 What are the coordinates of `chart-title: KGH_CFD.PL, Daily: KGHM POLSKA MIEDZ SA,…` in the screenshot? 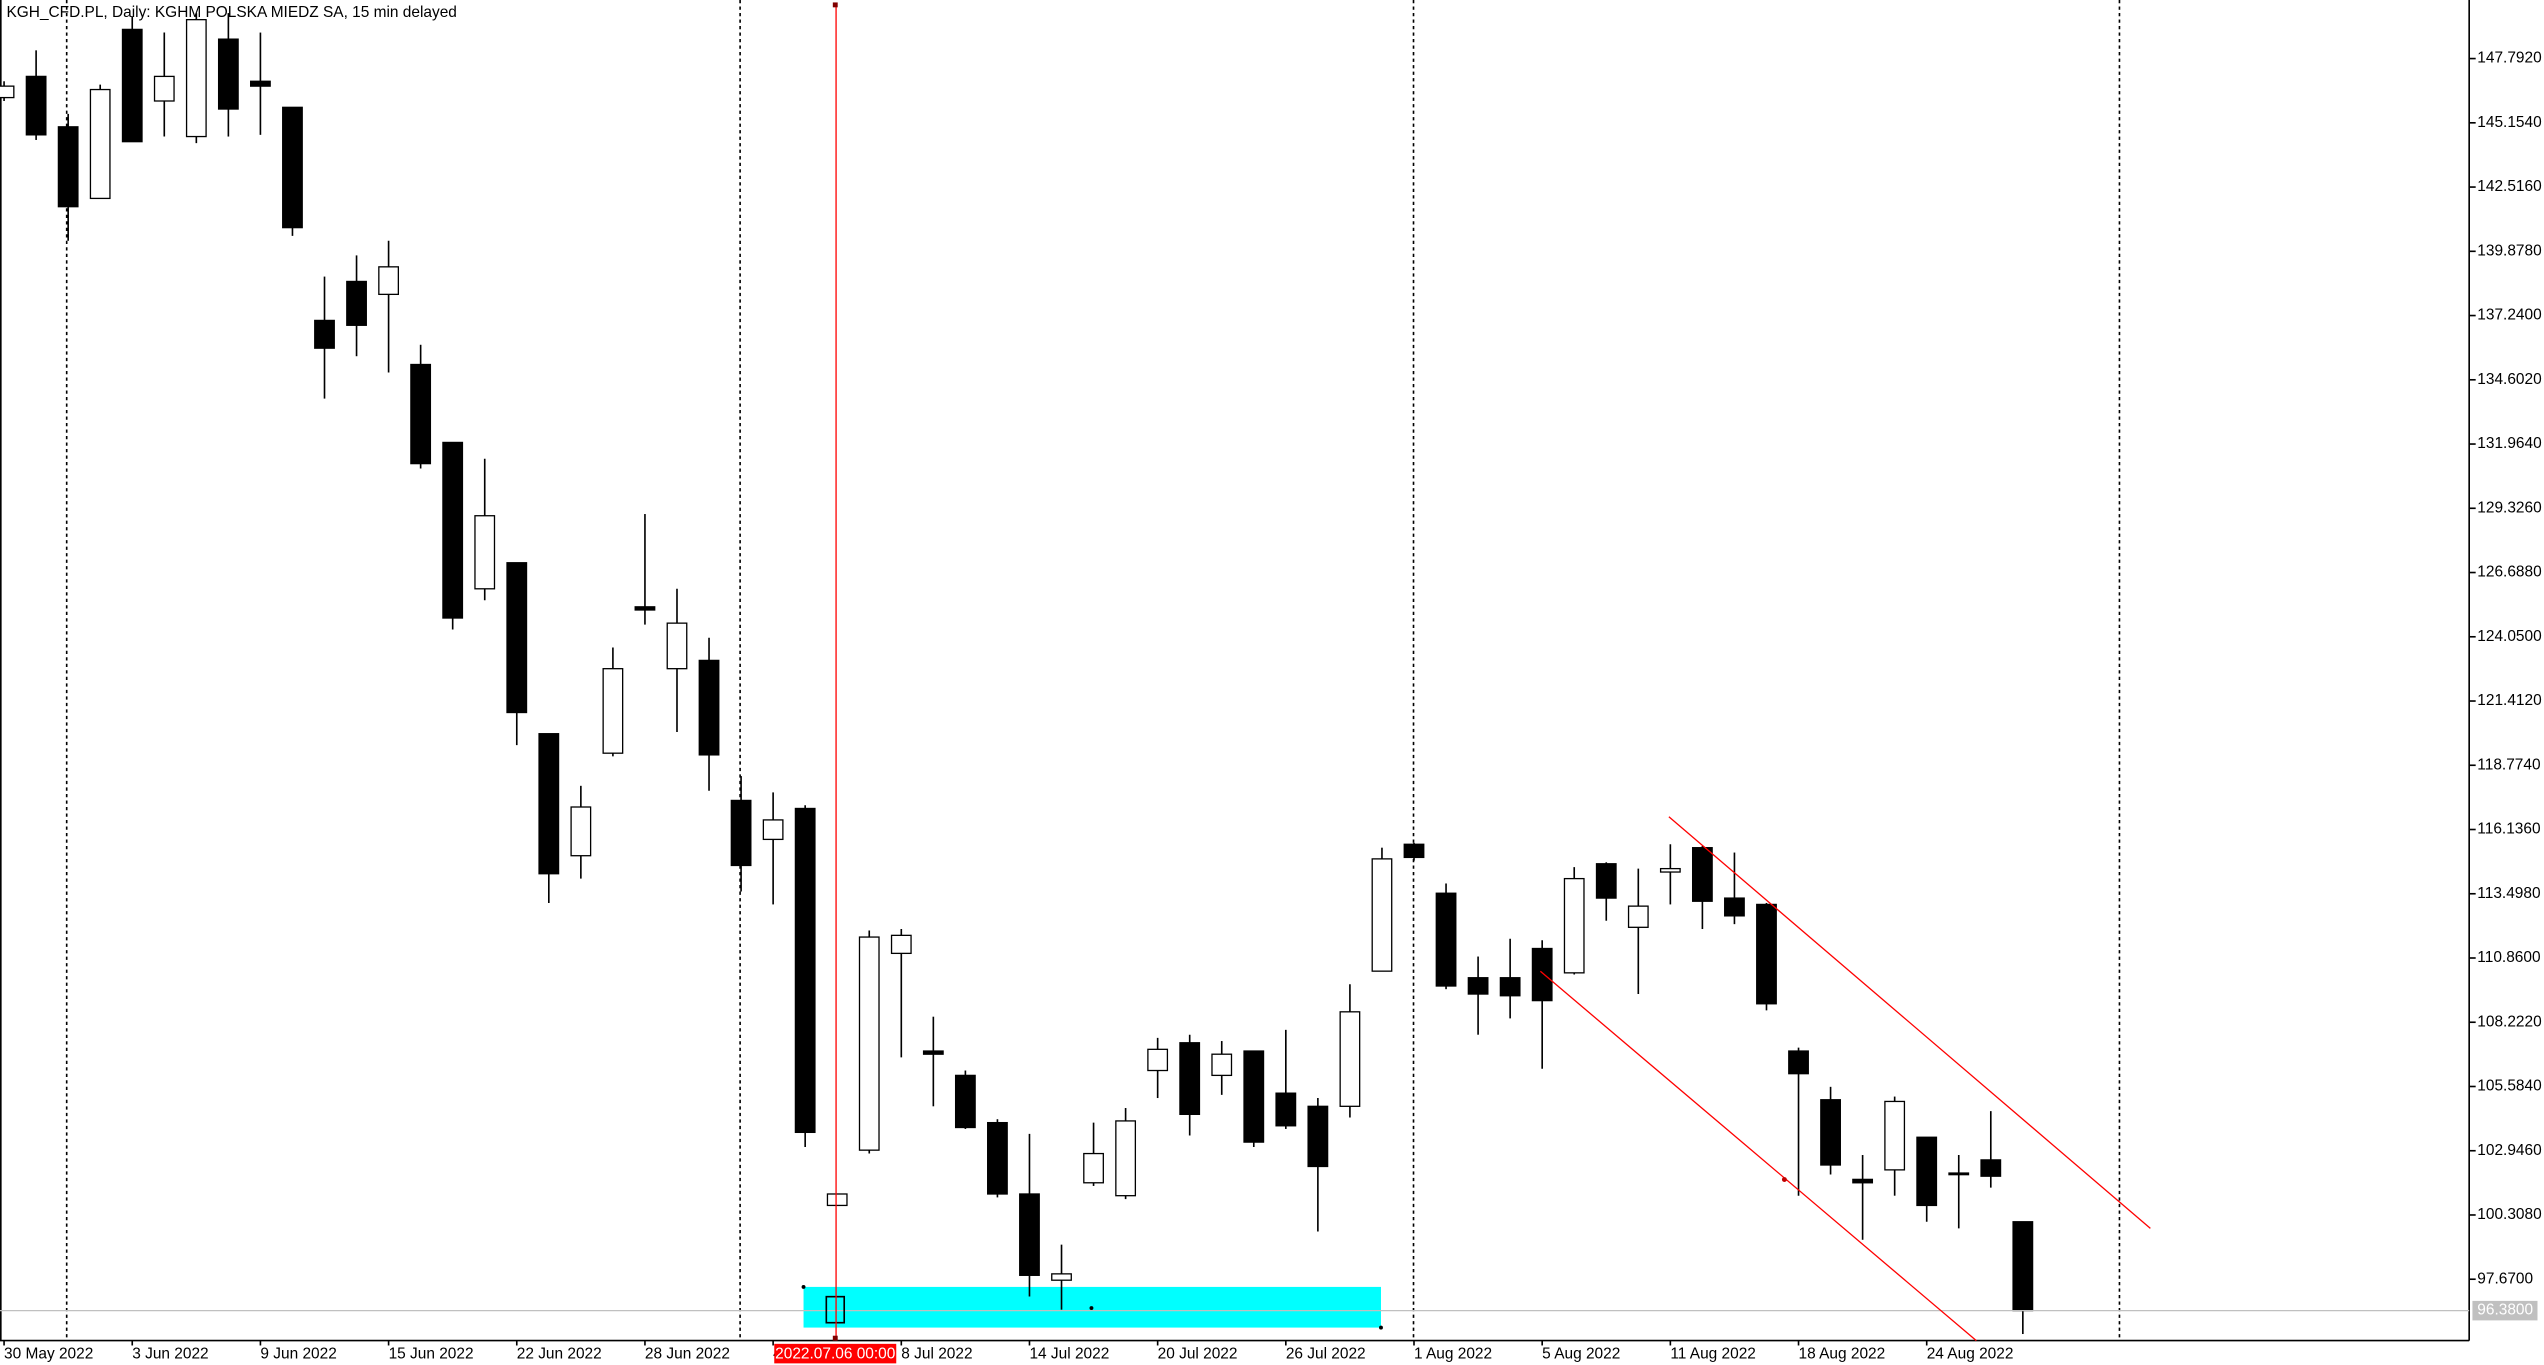 It's located at (232, 12).